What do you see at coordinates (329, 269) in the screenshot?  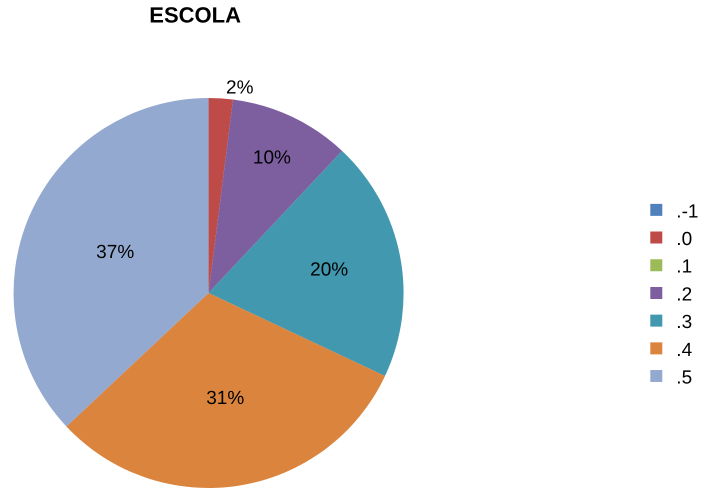 I see `data-label: 20%` at bounding box center [329, 269].